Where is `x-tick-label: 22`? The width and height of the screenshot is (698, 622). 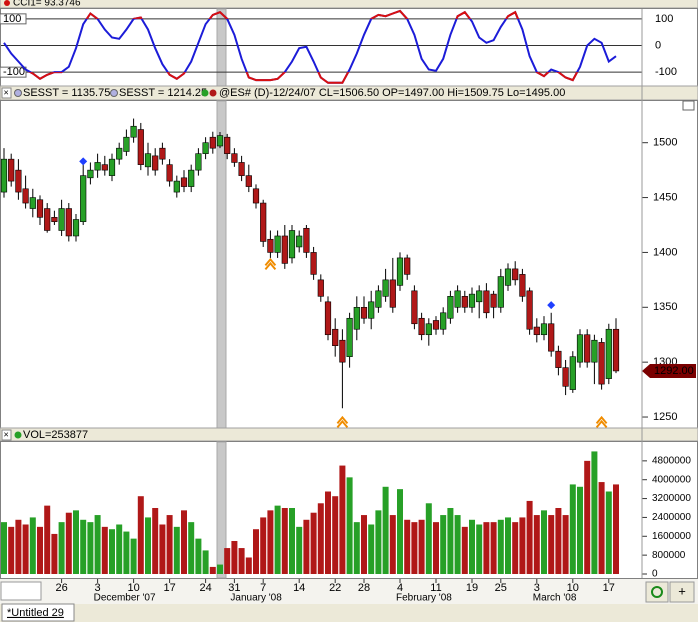 x-tick-label: 22 is located at coordinates (335, 588).